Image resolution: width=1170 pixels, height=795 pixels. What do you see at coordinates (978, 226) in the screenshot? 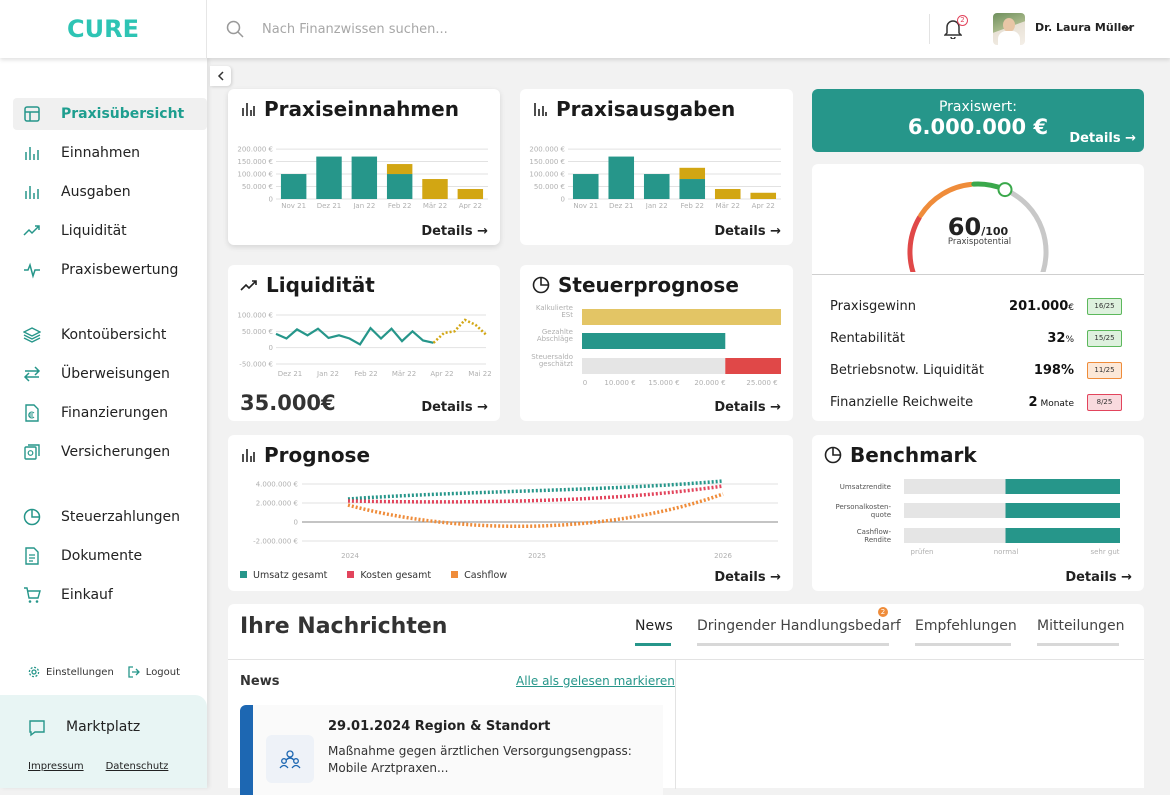
I see `potential-gauge` at bounding box center [978, 226].